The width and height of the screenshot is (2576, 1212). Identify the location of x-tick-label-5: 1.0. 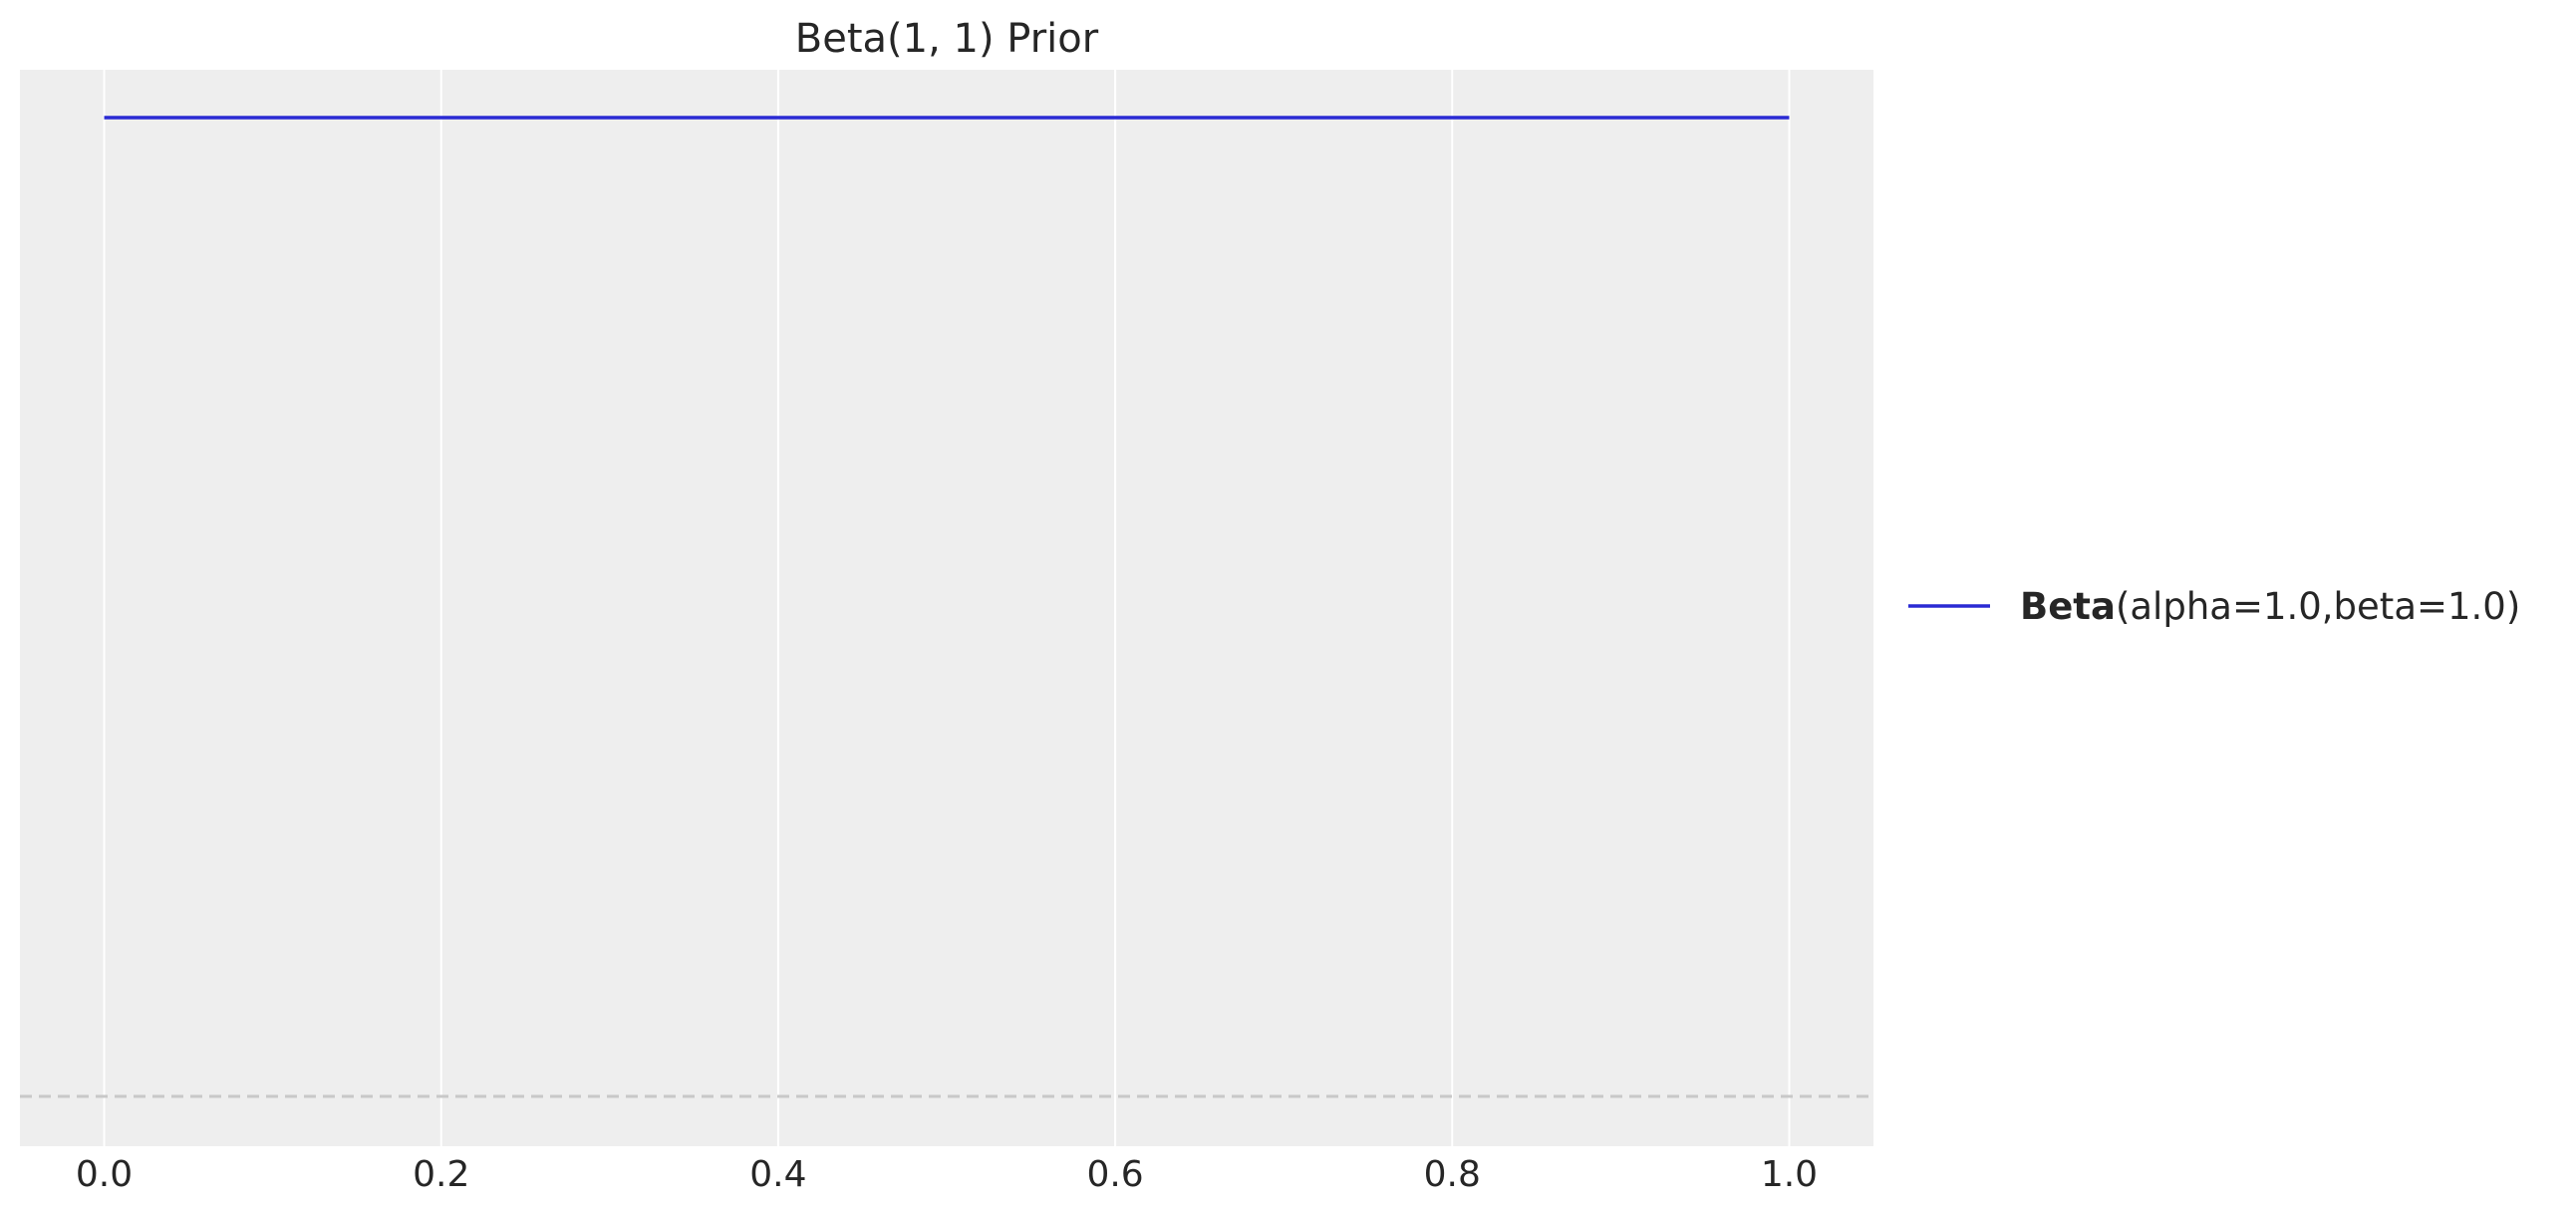
(1789, 1174).